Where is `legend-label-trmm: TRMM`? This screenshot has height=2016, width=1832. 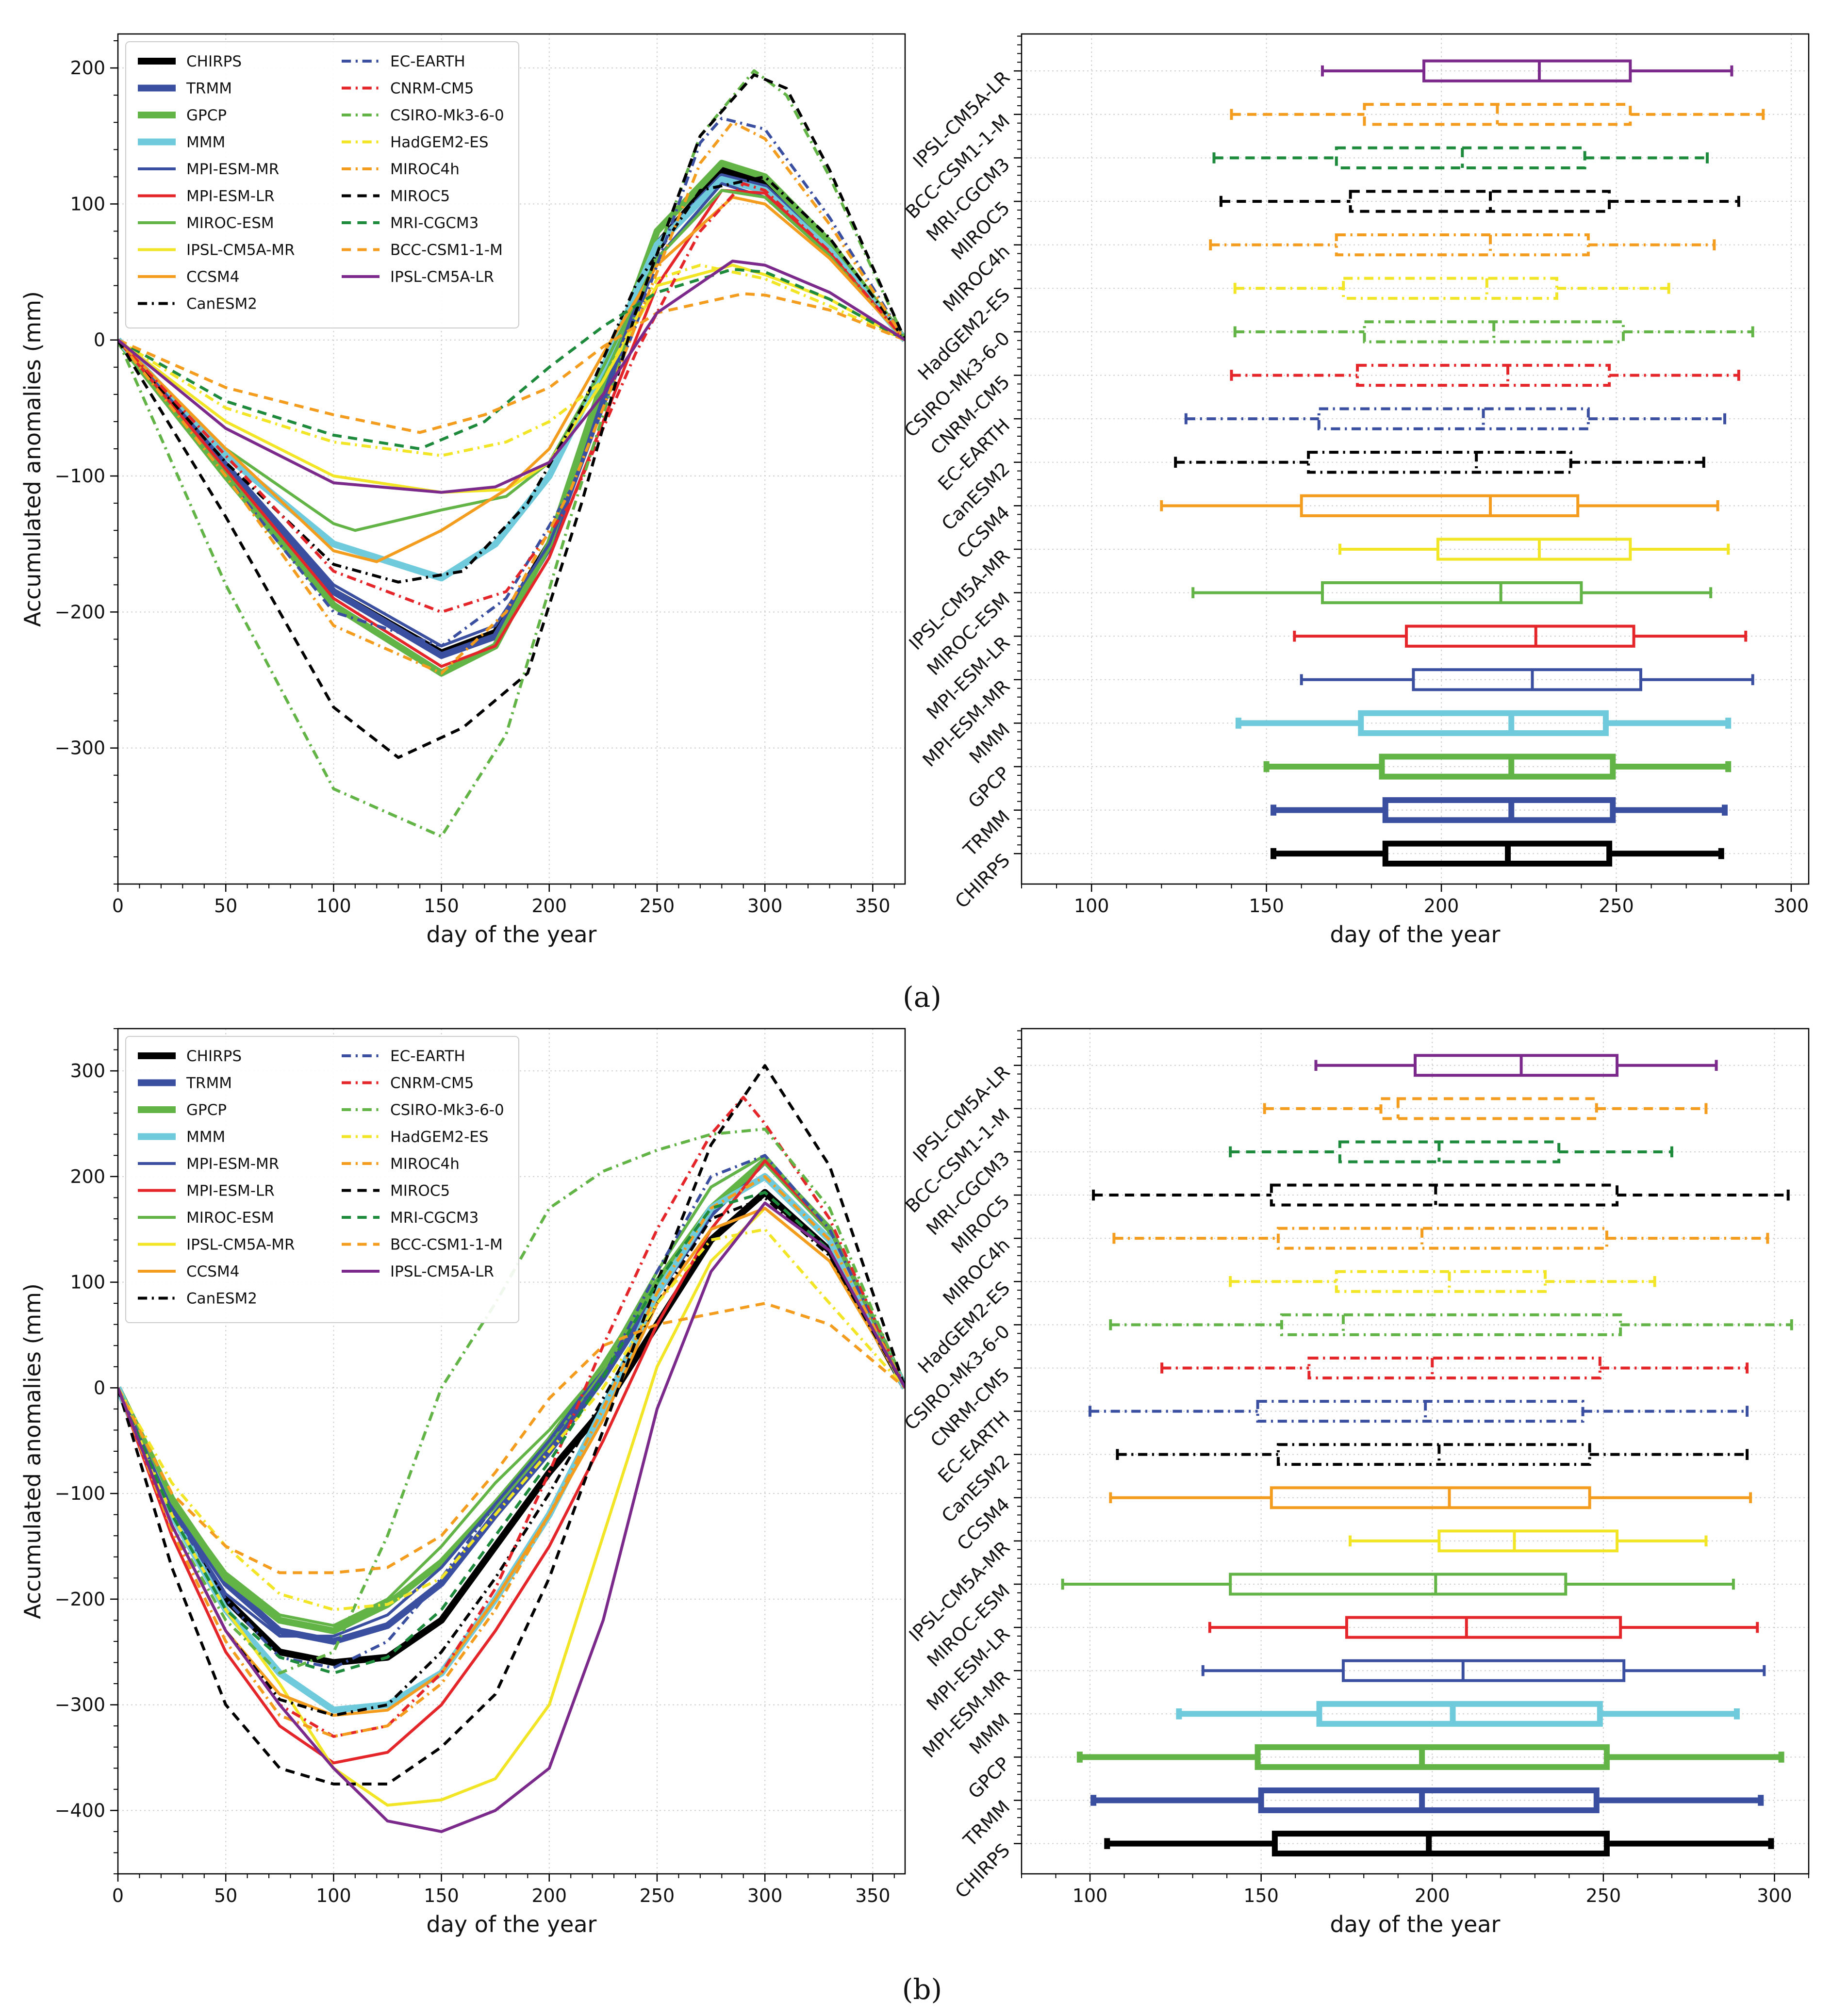 legend-label-trmm: TRMM is located at coordinates (209, 1083).